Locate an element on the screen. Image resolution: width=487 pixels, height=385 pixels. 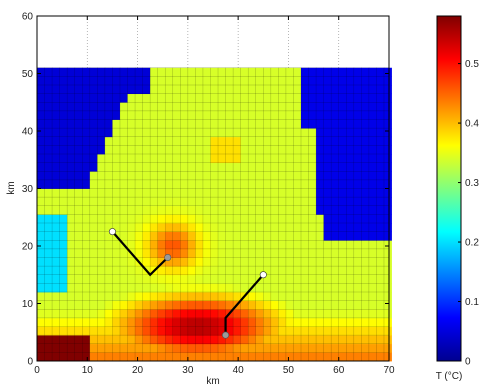
colorbar-tick-label: 0.5 is located at coordinates (472, 64).